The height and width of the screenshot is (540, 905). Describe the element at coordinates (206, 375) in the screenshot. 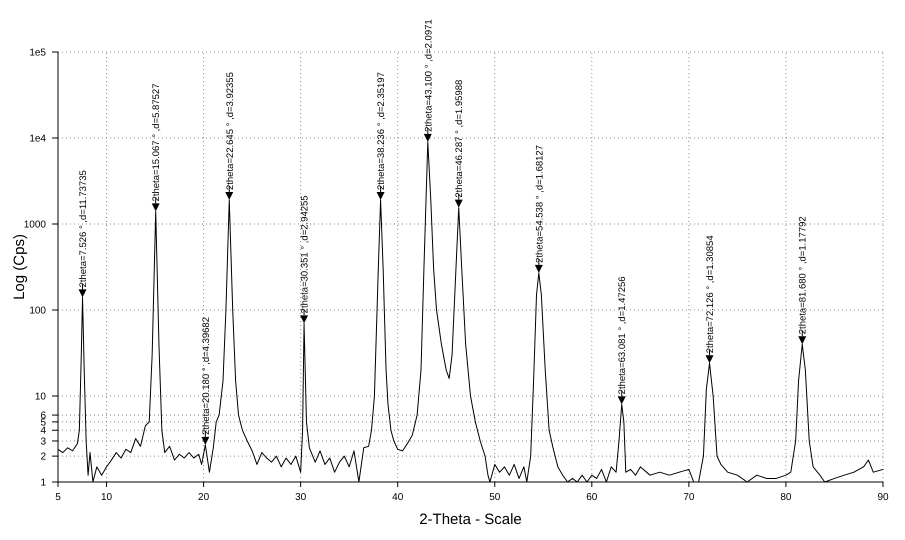

I see `annotation: 2theta=20.180 ° ,d=4.39682` at that location.